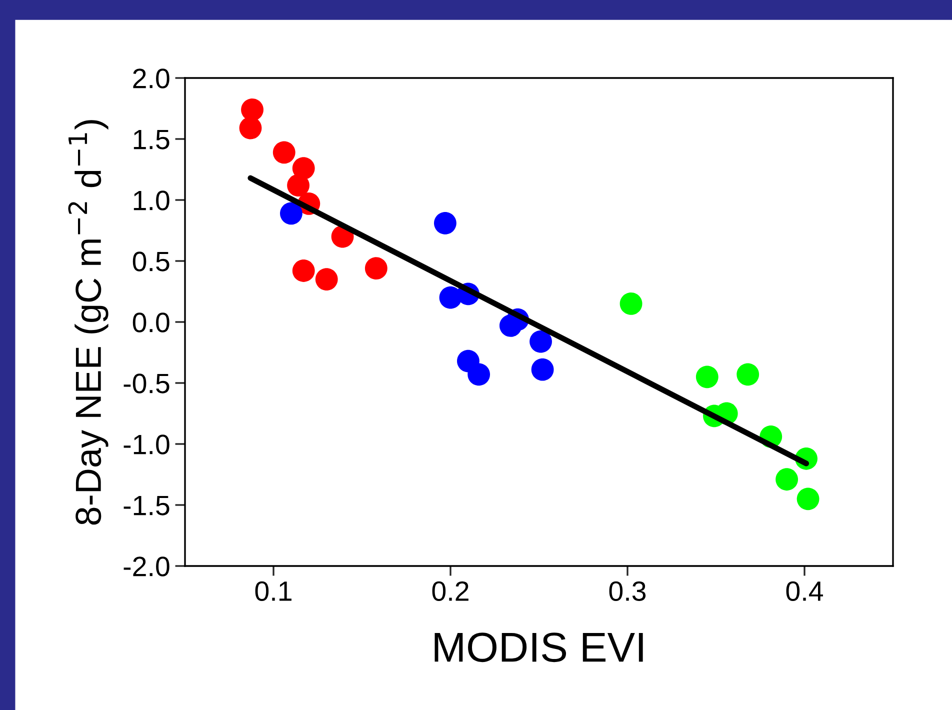 The width and height of the screenshot is (952, 710). I want to click on x-axis-title: MODIS EVI, so click(538, 647).